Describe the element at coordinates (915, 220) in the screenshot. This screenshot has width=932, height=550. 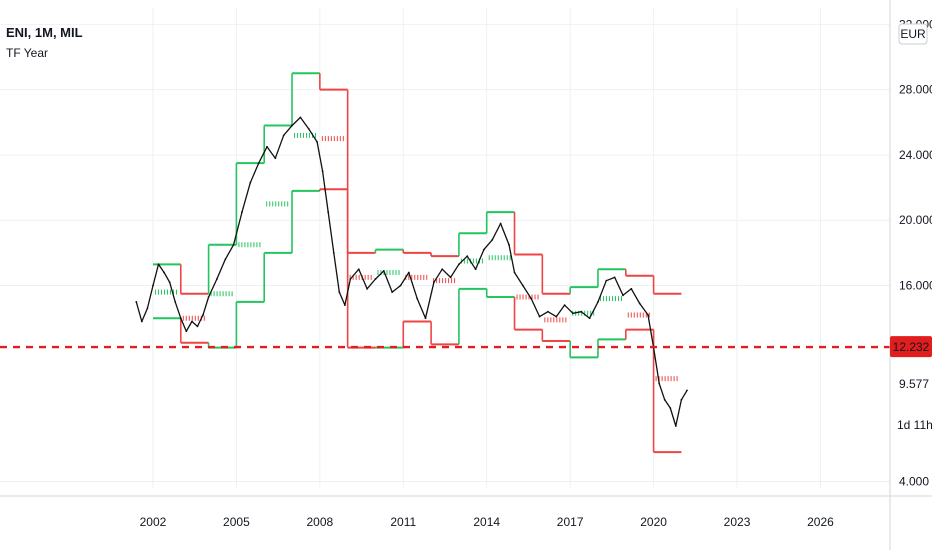
I see `y-tick-label: 20.000` at that location.